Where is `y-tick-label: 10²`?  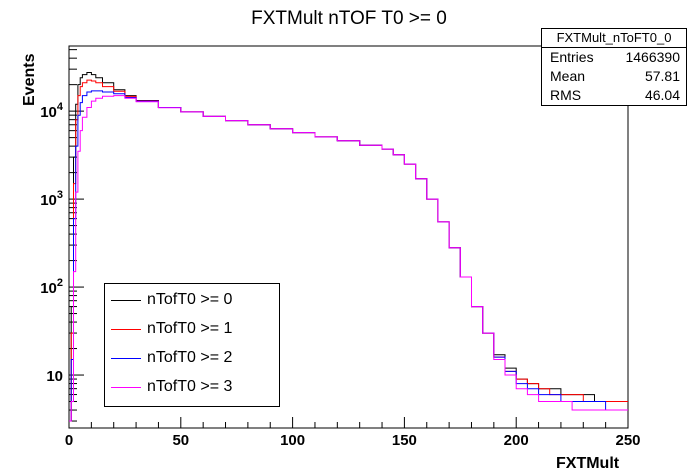 y-tick-label: 10² is located at coordinates (51, 287).